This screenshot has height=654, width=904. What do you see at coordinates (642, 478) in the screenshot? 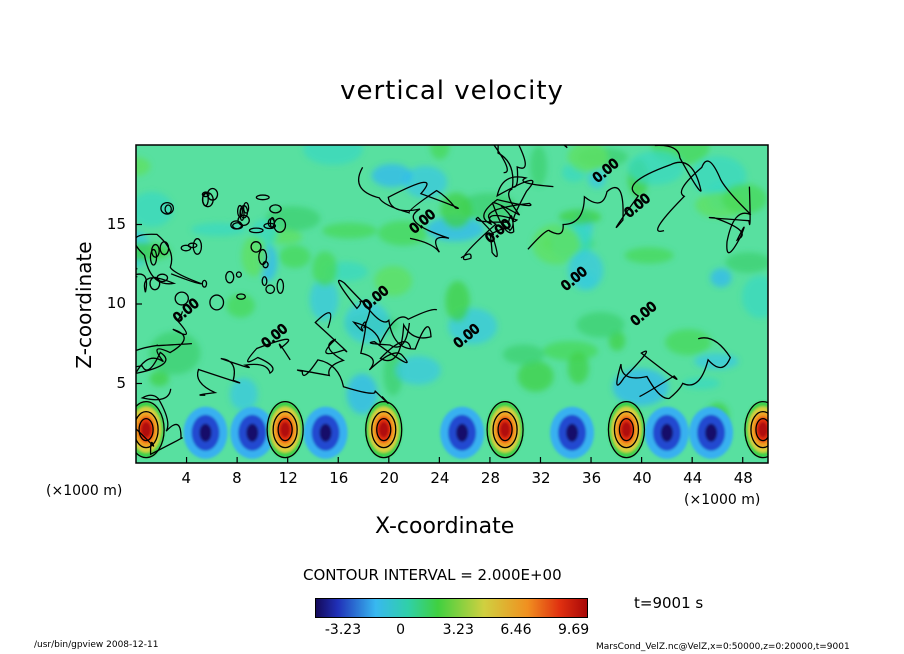
I see `x-tick-label: 40` at bounding box center [642, 478].